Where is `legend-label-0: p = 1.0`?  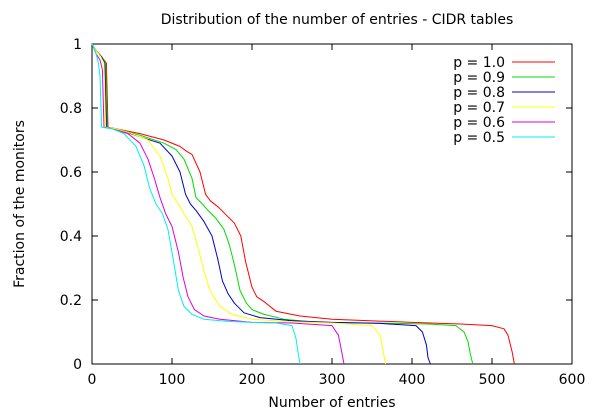
legend-label-0: p = 1.0 is located at coordinates (479, 63).